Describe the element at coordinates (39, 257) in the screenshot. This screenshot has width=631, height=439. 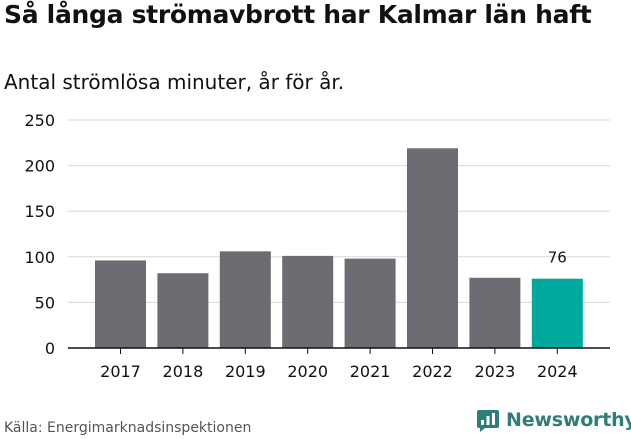
I see `y-tick-label: 100` at that location.